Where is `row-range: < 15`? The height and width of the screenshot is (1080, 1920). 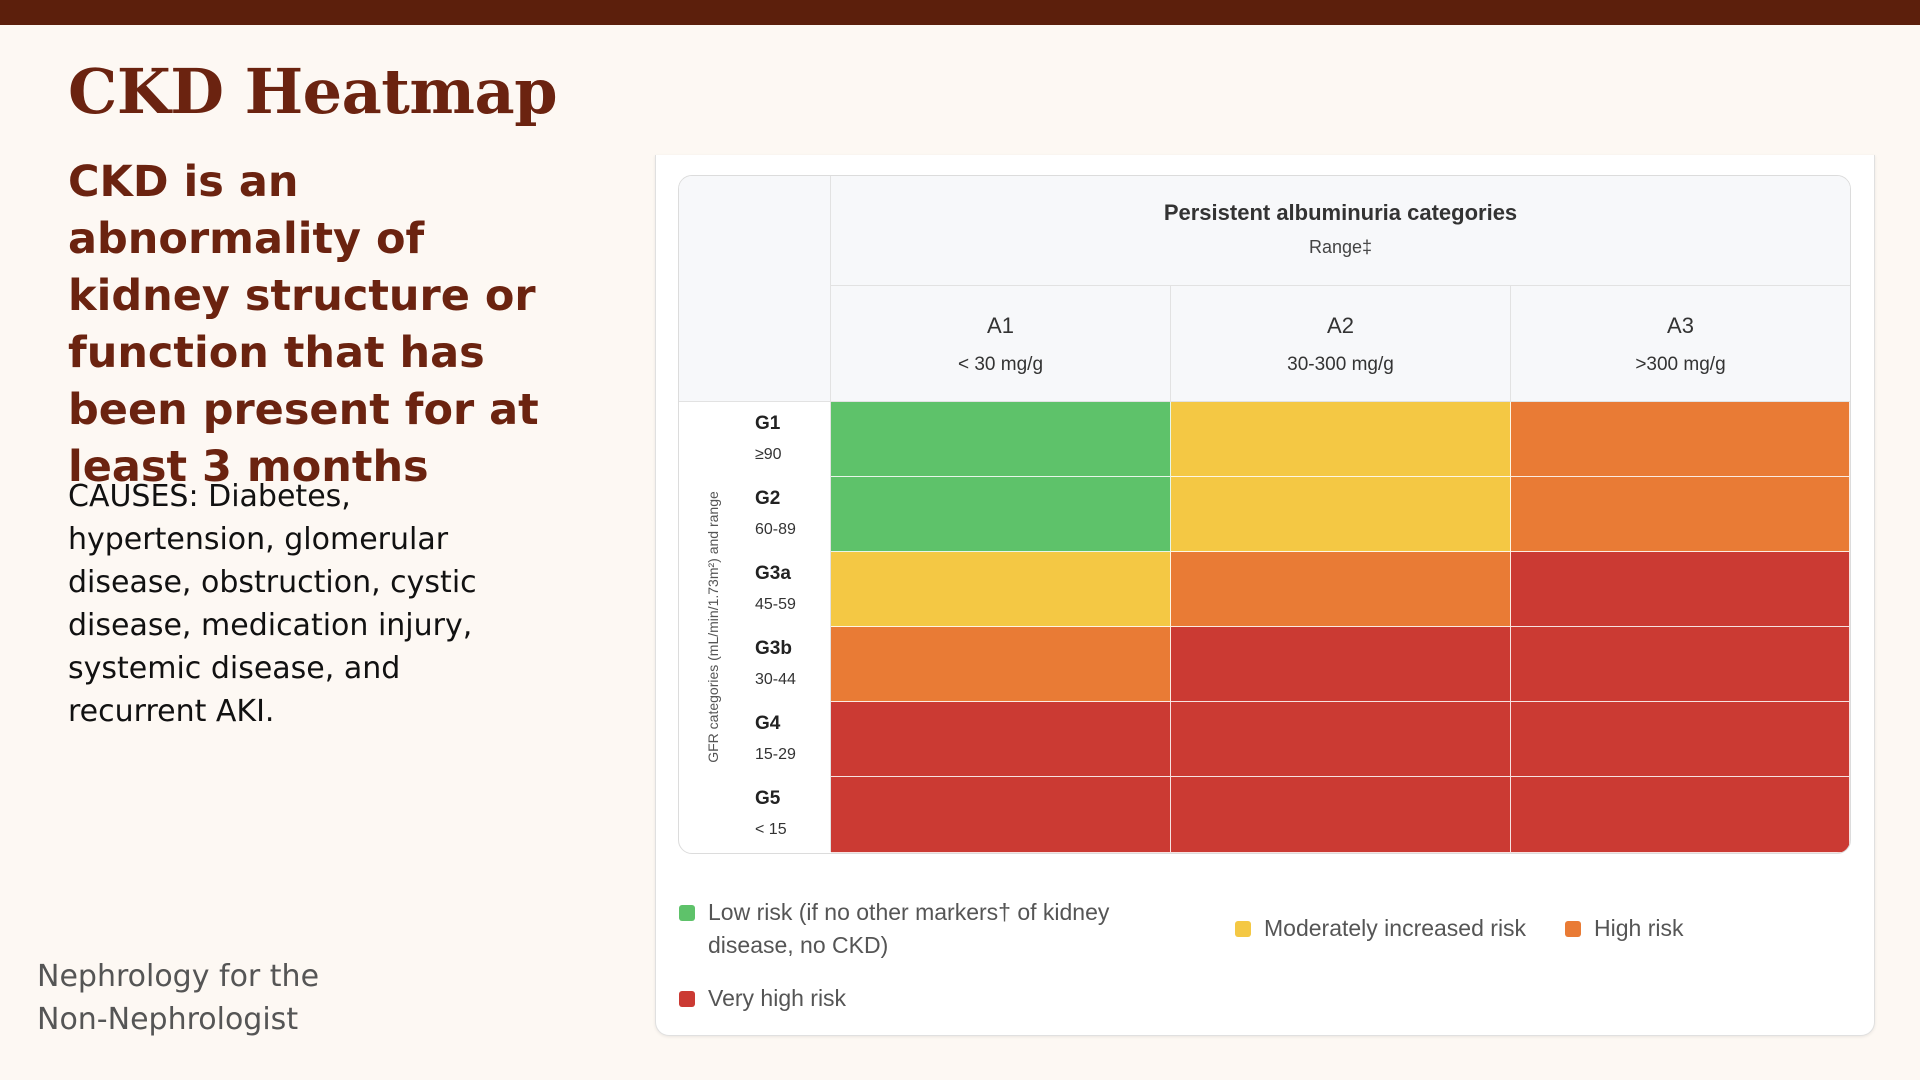 row-range: < 15 is located at coordinates (771, 829).